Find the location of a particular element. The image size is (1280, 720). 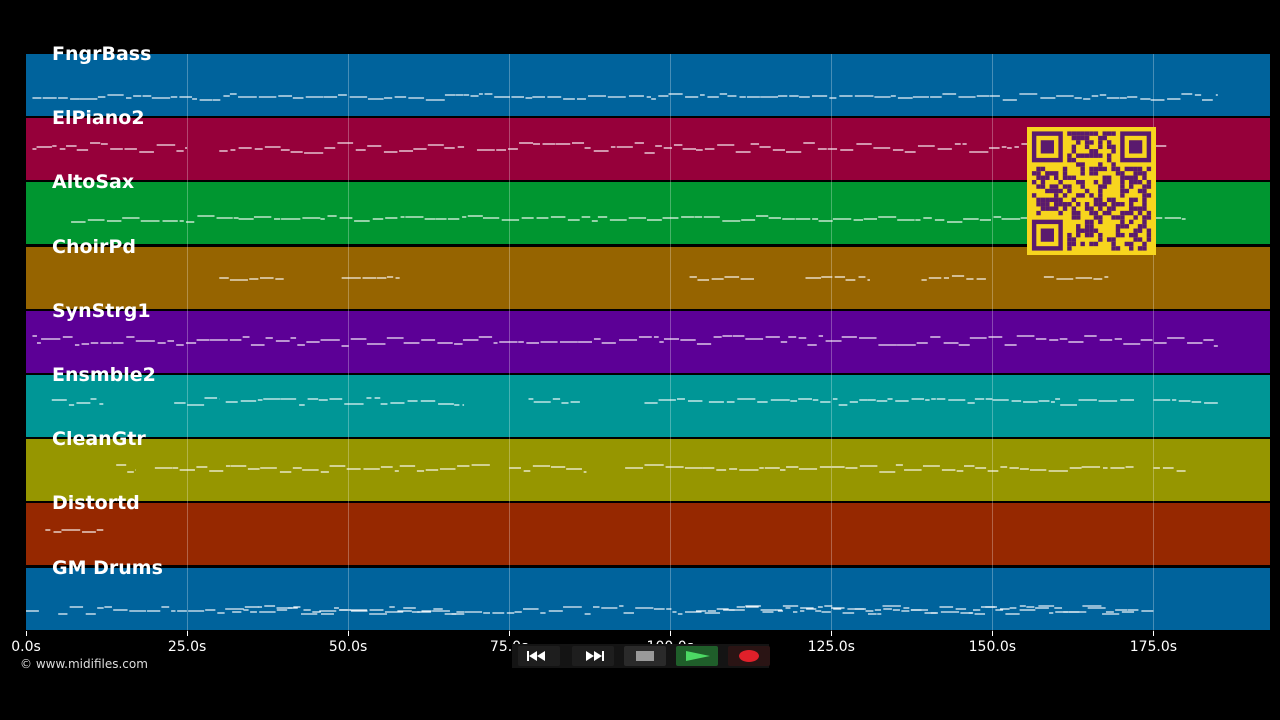

tick-label: 125.0s is located at coordinates (831, 647).